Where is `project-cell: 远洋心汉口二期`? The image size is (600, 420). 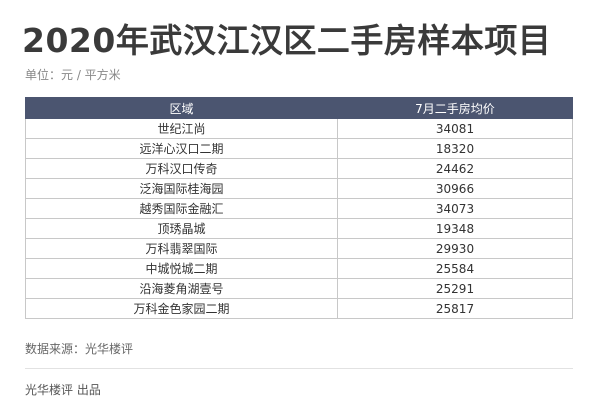 project-cell: 远洋心汉口二期 is located at coordinates (181, 148).